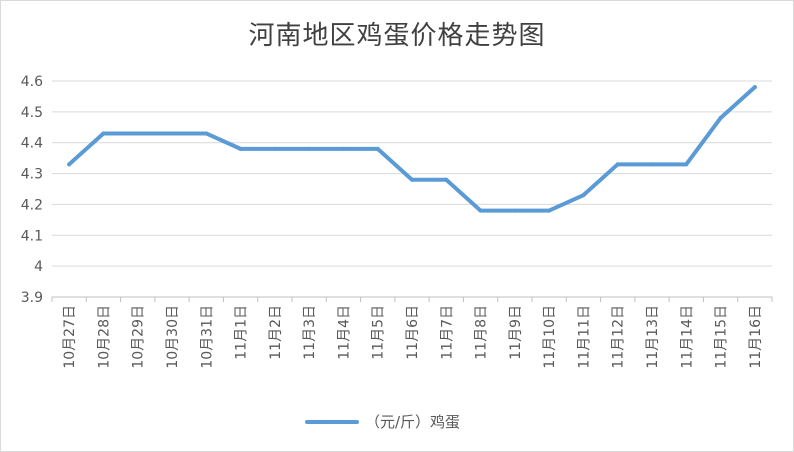  Describe the element at coordinates (207, 337) in the screenshot. I see `x-tick-label: 10月31日` at that location.